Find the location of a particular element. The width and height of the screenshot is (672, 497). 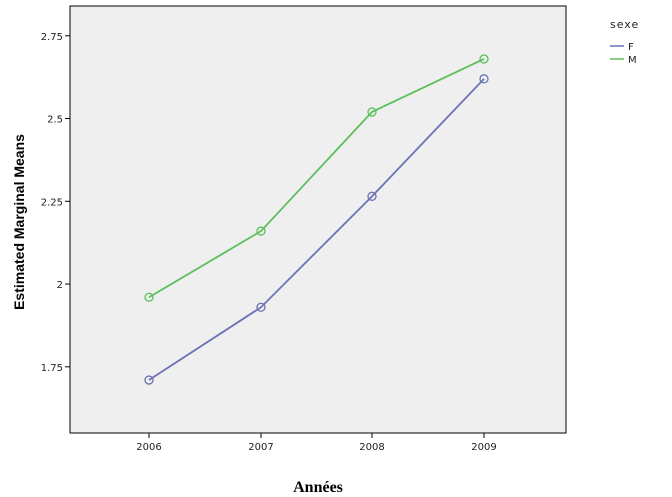

legend-label-M: M is located at coordinates (632, 60).